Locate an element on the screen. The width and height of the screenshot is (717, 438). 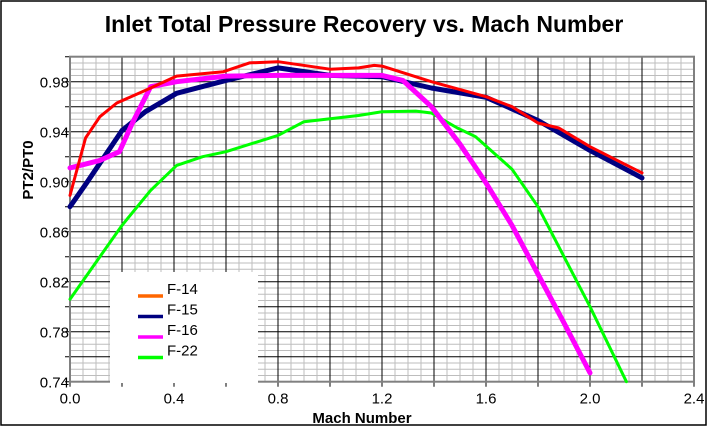
x-tick-label: 1.2 is located at coordinates (382, 399).